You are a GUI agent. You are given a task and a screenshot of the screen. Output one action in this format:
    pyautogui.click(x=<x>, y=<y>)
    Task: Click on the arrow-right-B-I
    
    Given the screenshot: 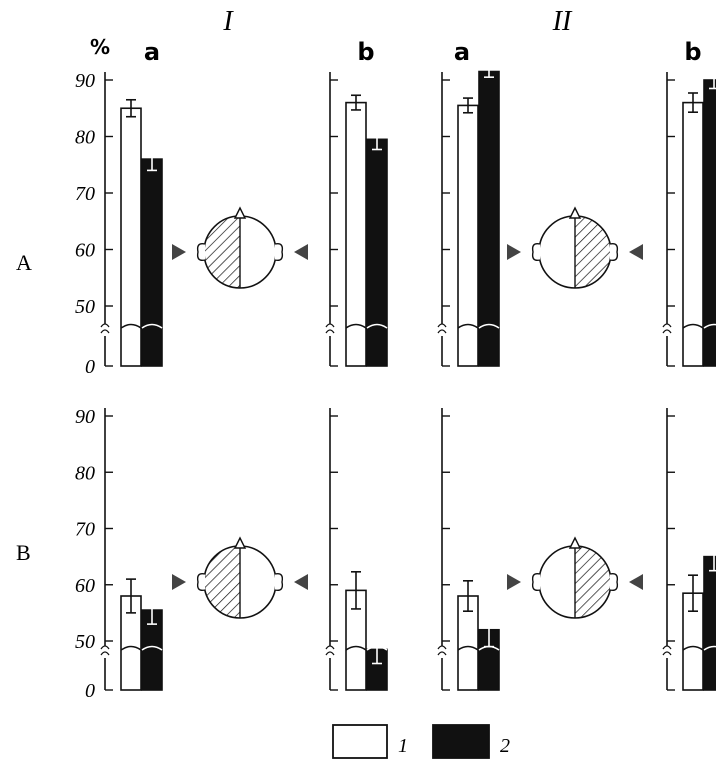 What is the action you would take?
    pyautogui.click(x=301, y=582)
    